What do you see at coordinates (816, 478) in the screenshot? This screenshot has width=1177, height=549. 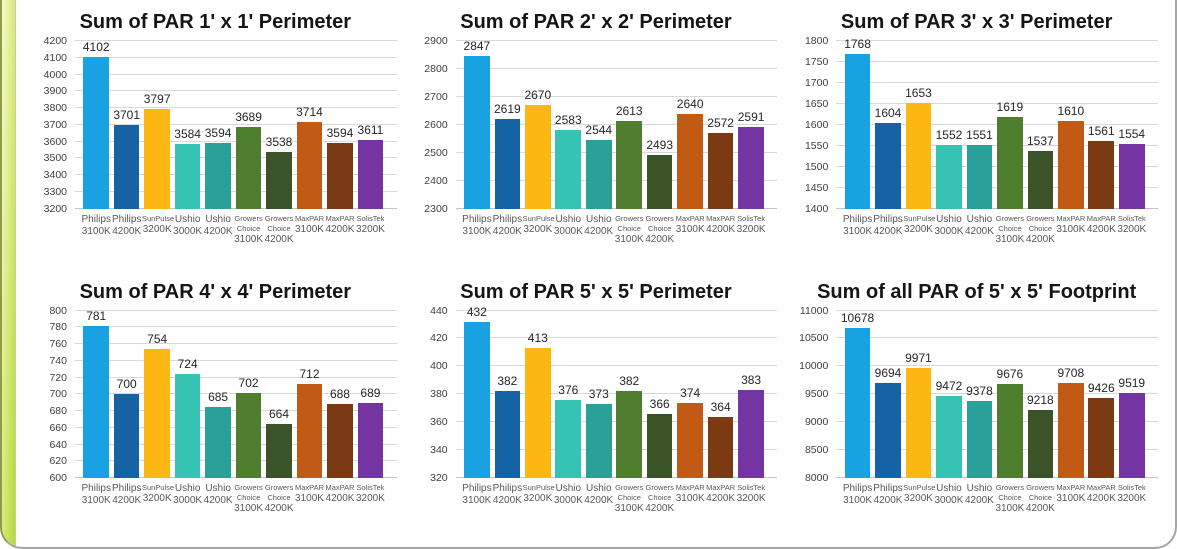 I see `y-tick-label: 8000` at bounding box center [816, 478].